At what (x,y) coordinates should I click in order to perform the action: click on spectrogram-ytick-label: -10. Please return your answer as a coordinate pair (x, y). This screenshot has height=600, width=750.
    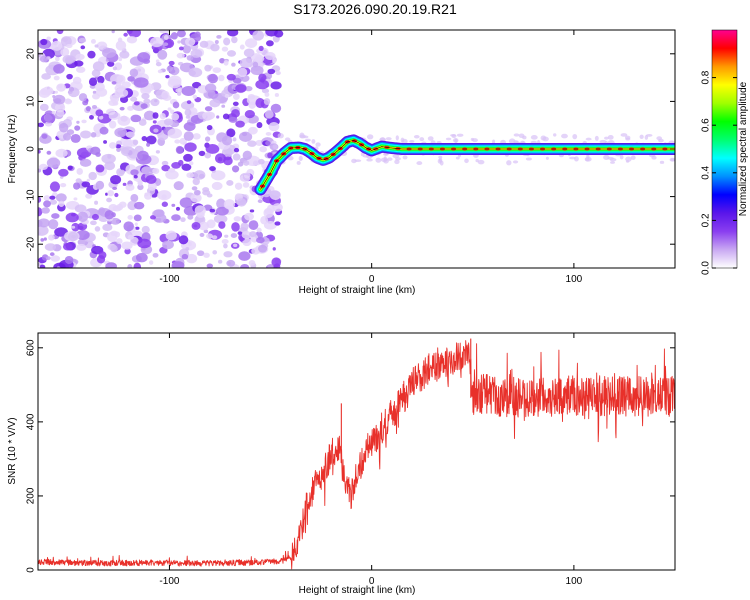
    Looking at the image, I should click on (31, 196).